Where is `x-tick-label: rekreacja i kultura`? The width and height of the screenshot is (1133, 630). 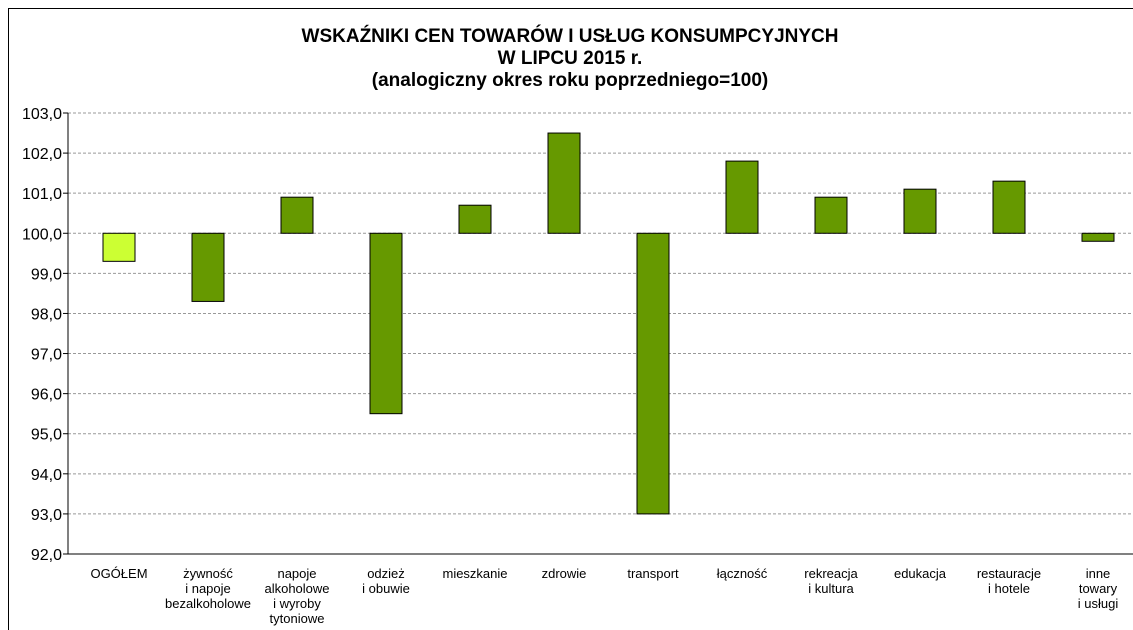 x-tick-label: rekreacja i kultura is located at coordinates (831, 581).